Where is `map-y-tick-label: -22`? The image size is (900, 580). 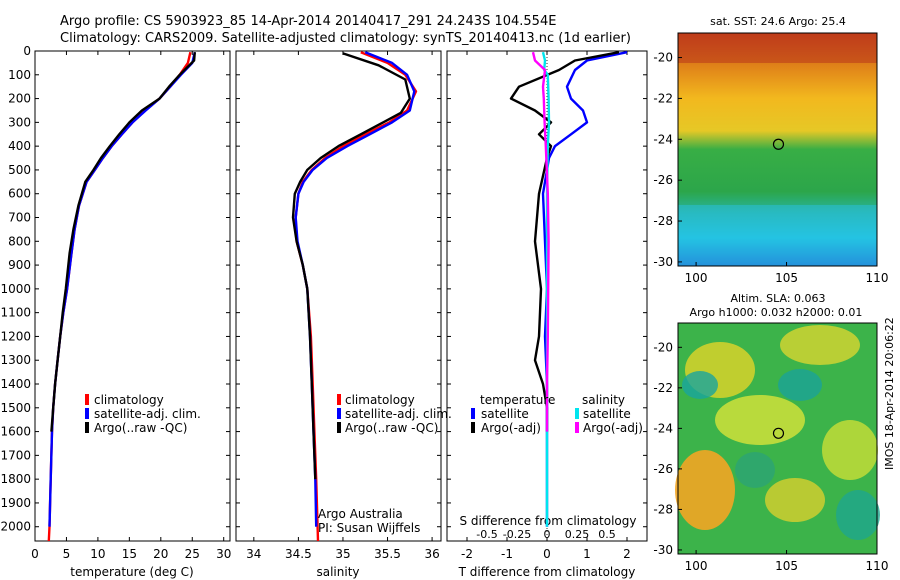
map-y-tick-label: -22 is located at coordinates (663, 98).